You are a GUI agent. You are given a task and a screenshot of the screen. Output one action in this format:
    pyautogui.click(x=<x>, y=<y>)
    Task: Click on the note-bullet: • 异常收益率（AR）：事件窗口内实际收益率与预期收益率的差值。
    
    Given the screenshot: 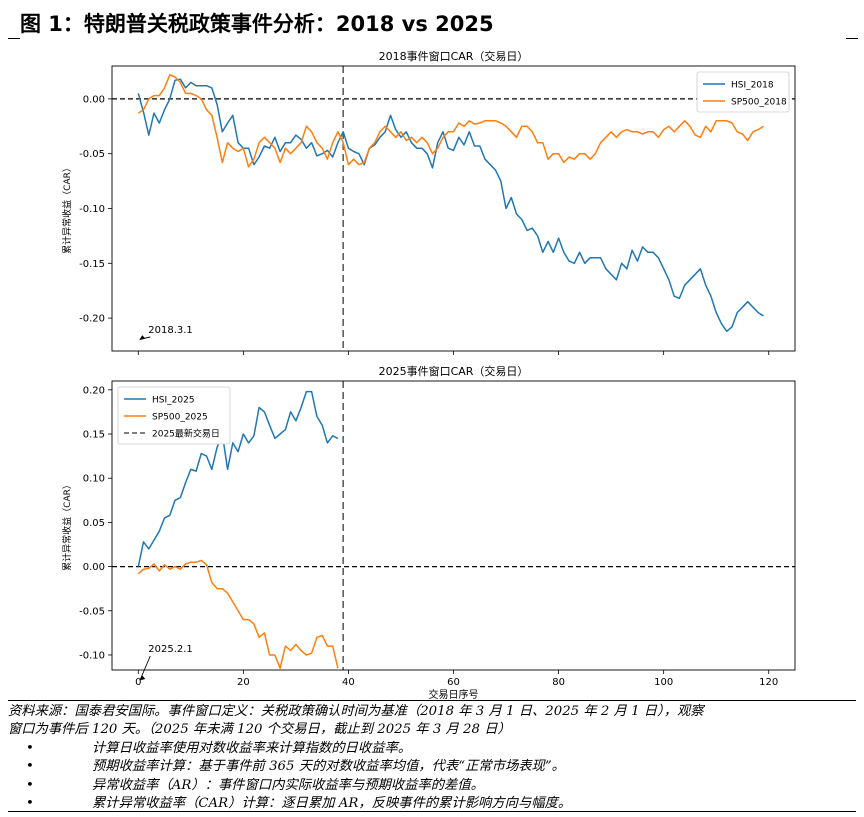 What is the action you would take?
    pyautogui.click(x=432, y=786)
    